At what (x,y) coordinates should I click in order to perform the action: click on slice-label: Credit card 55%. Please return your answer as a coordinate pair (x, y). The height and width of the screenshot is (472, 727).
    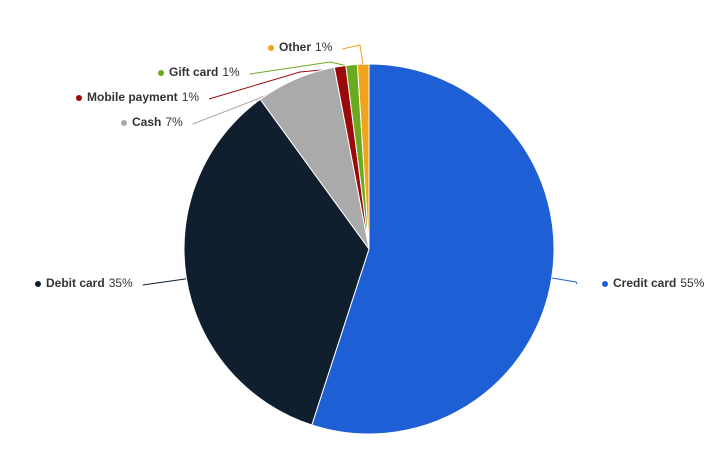
    Looking at the image, I should click on (659, 283).